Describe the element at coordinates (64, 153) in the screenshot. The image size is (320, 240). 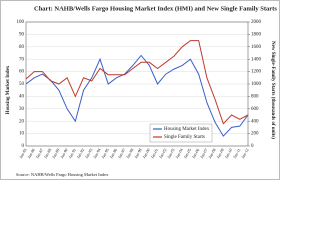
I see `x-tick-label: Jan-90` at that location.